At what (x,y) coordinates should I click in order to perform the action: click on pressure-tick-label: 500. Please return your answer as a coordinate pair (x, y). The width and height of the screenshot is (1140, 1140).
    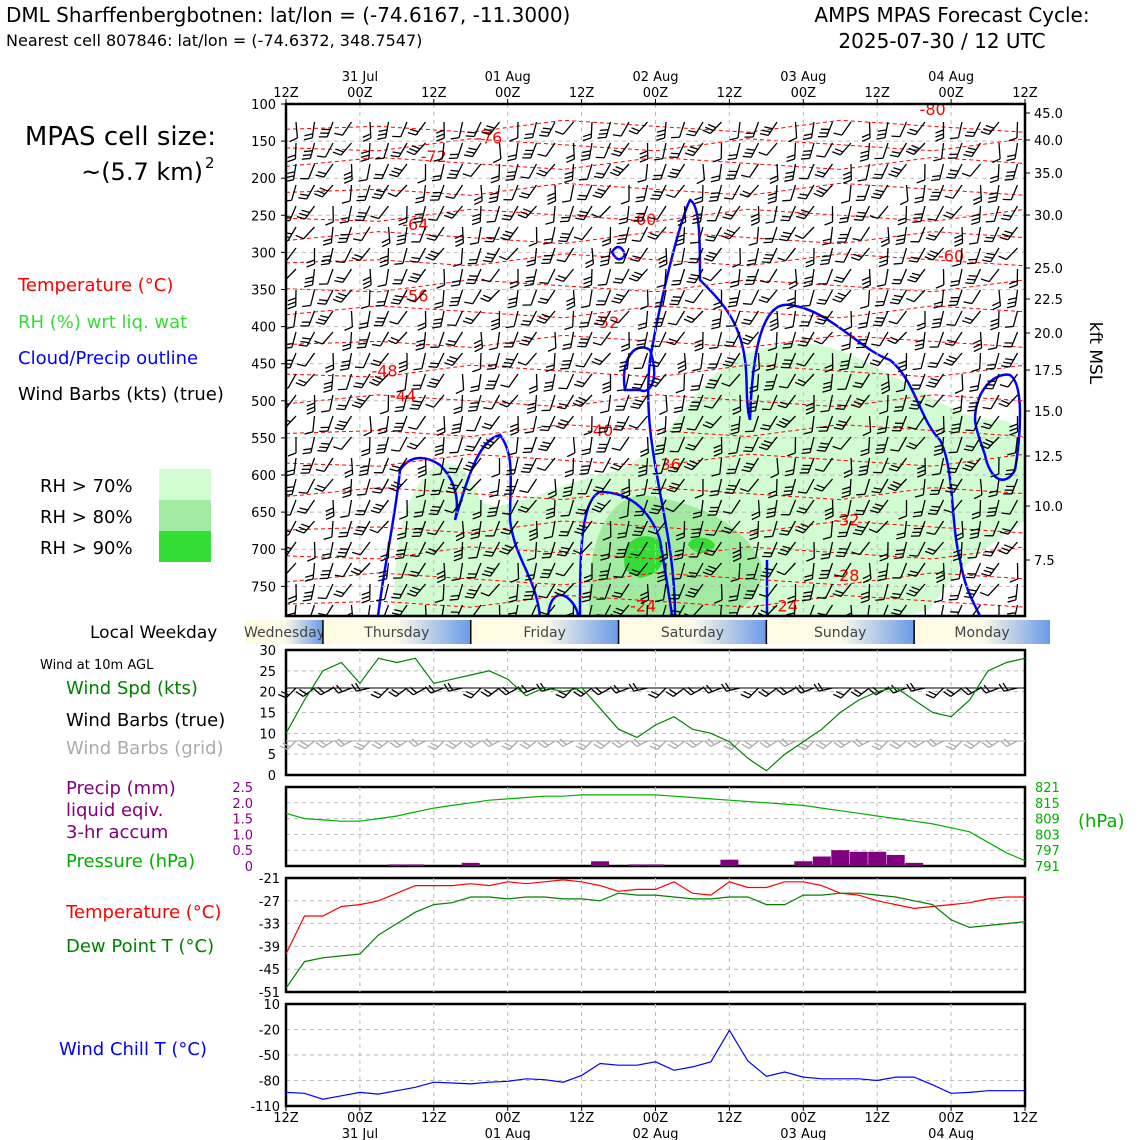
    Looking at the image, I should click on (263, 402).